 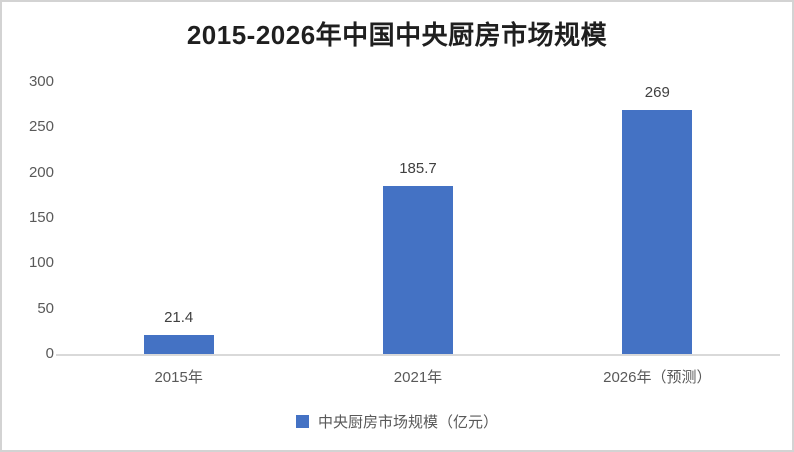 I want to click on legend: 中央厨房市场规模（亿元）, so click(x=397, y=421).